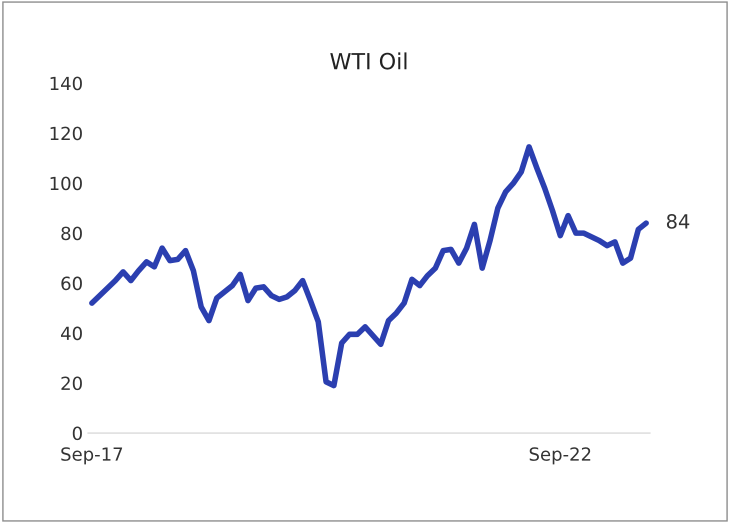 This screenshot has width=730, height=523. I want to click on y-tick-label: 140, so click(66, 83).